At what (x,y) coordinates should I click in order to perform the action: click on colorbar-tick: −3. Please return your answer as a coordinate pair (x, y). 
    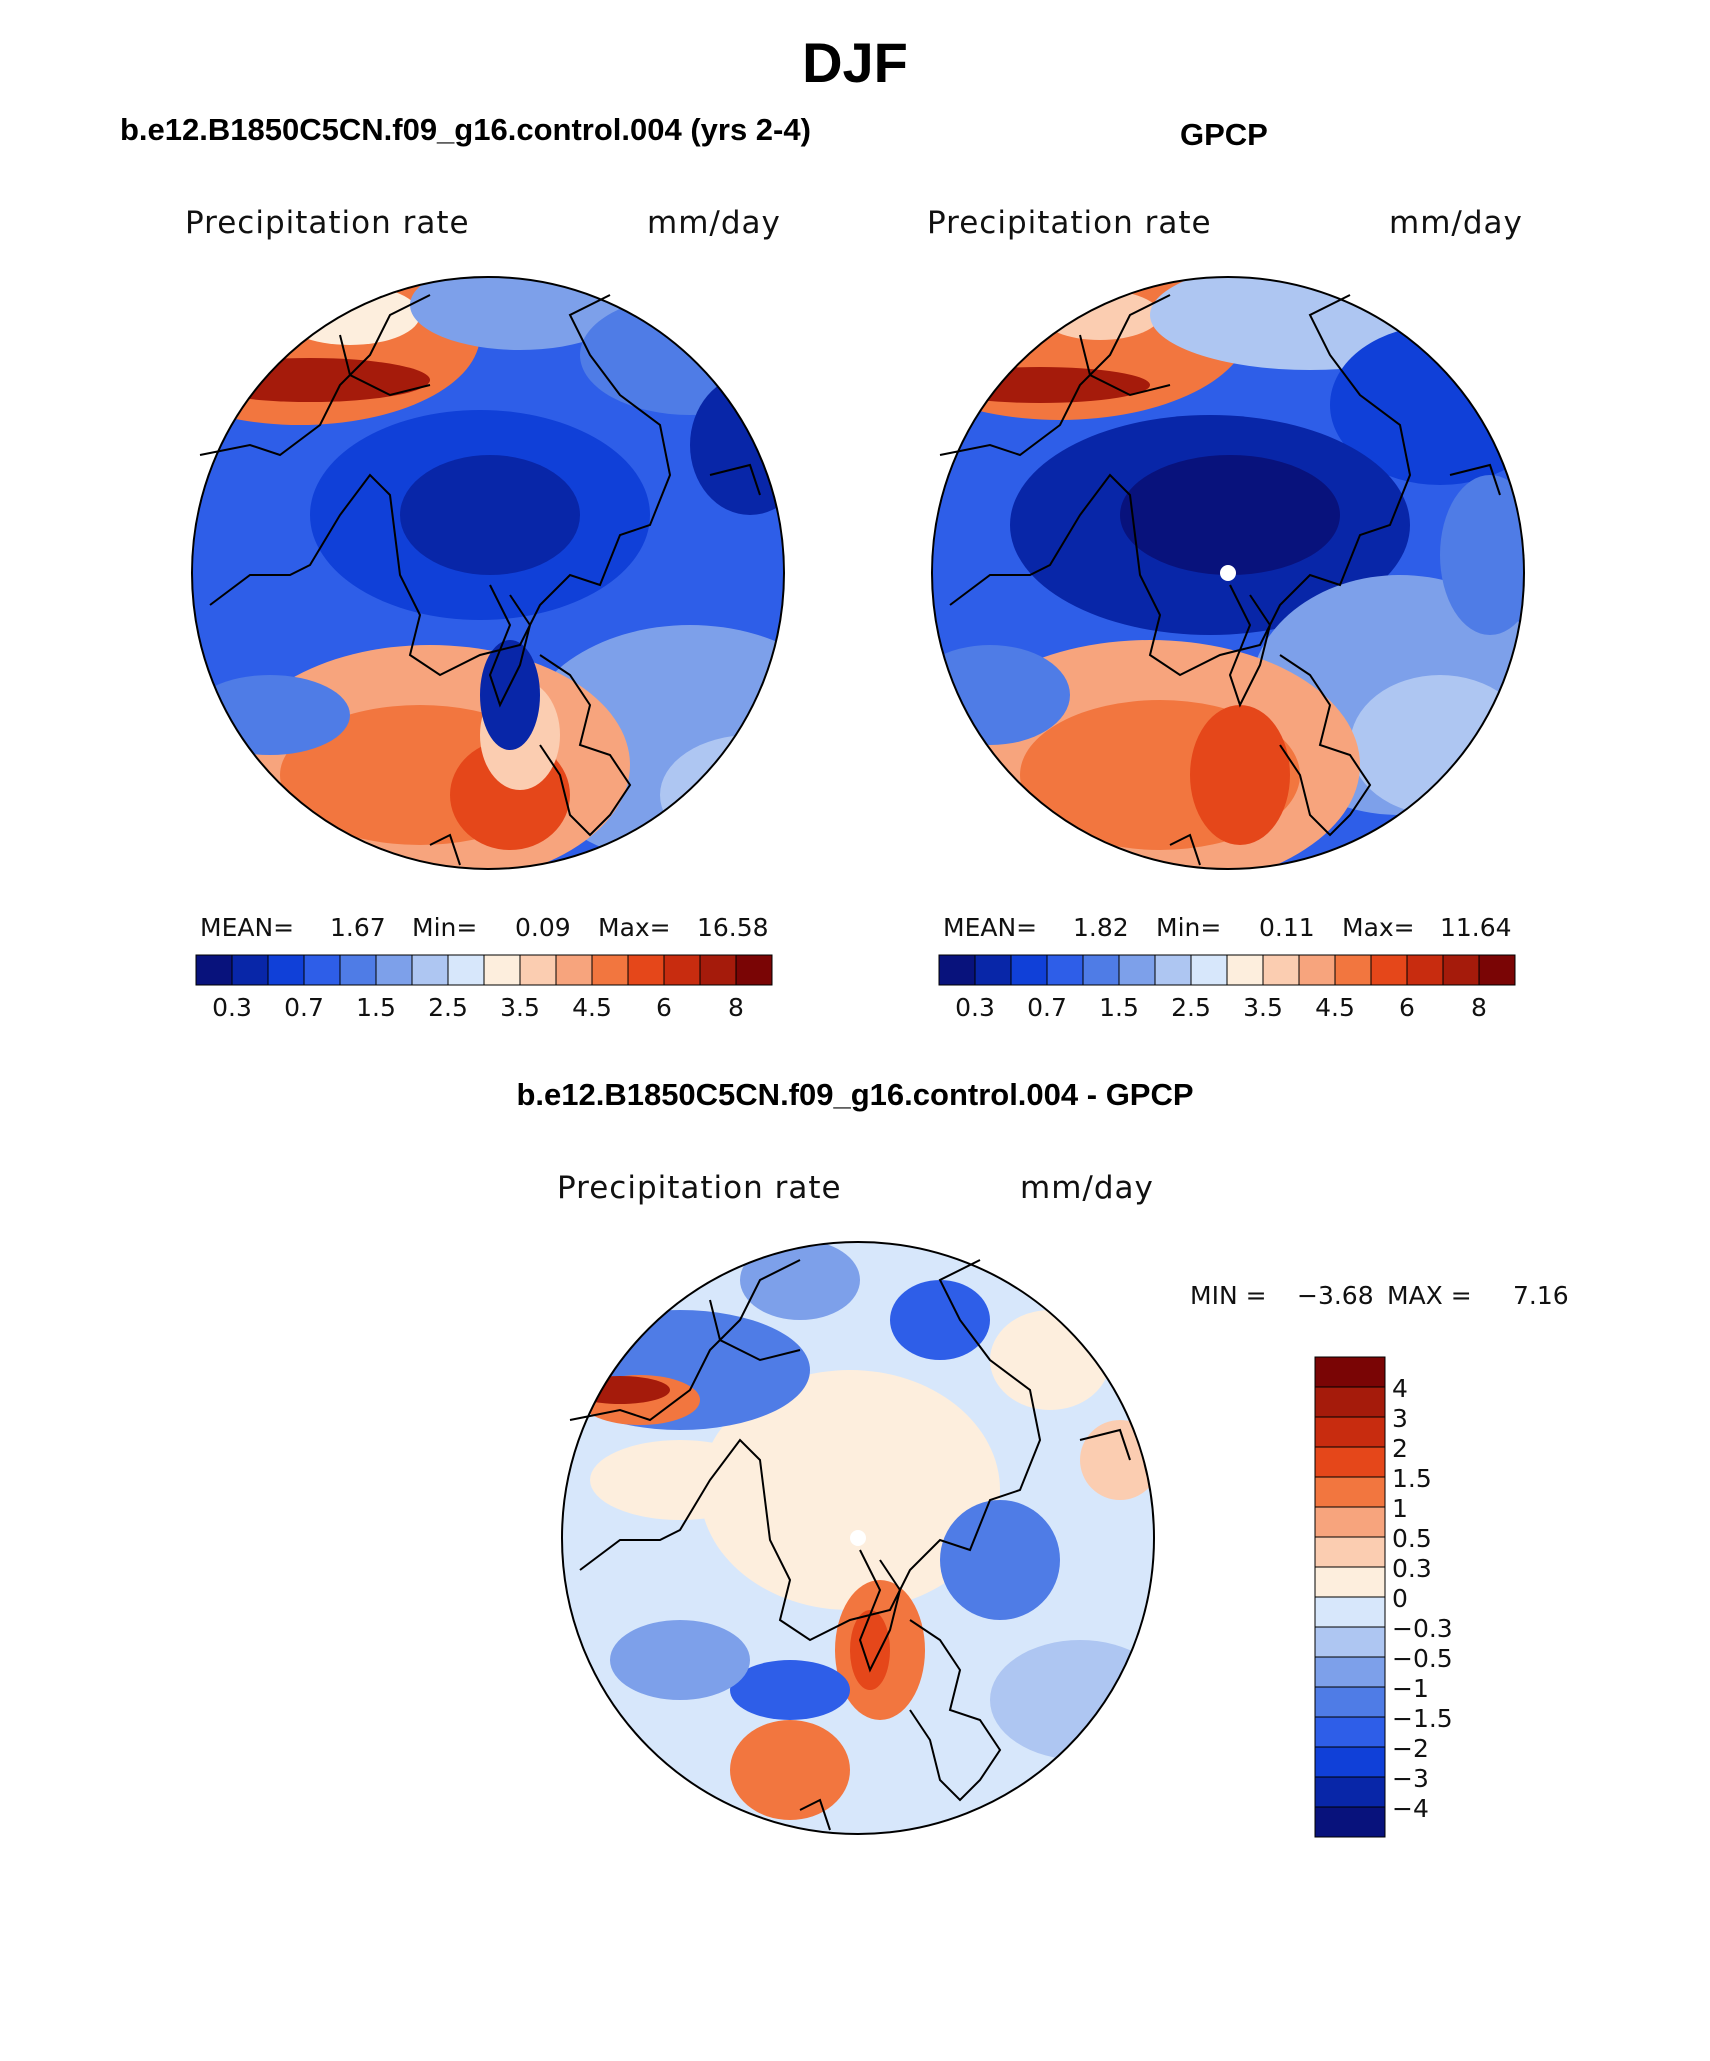
    Looking at the image, I should click on (1410, 1778).